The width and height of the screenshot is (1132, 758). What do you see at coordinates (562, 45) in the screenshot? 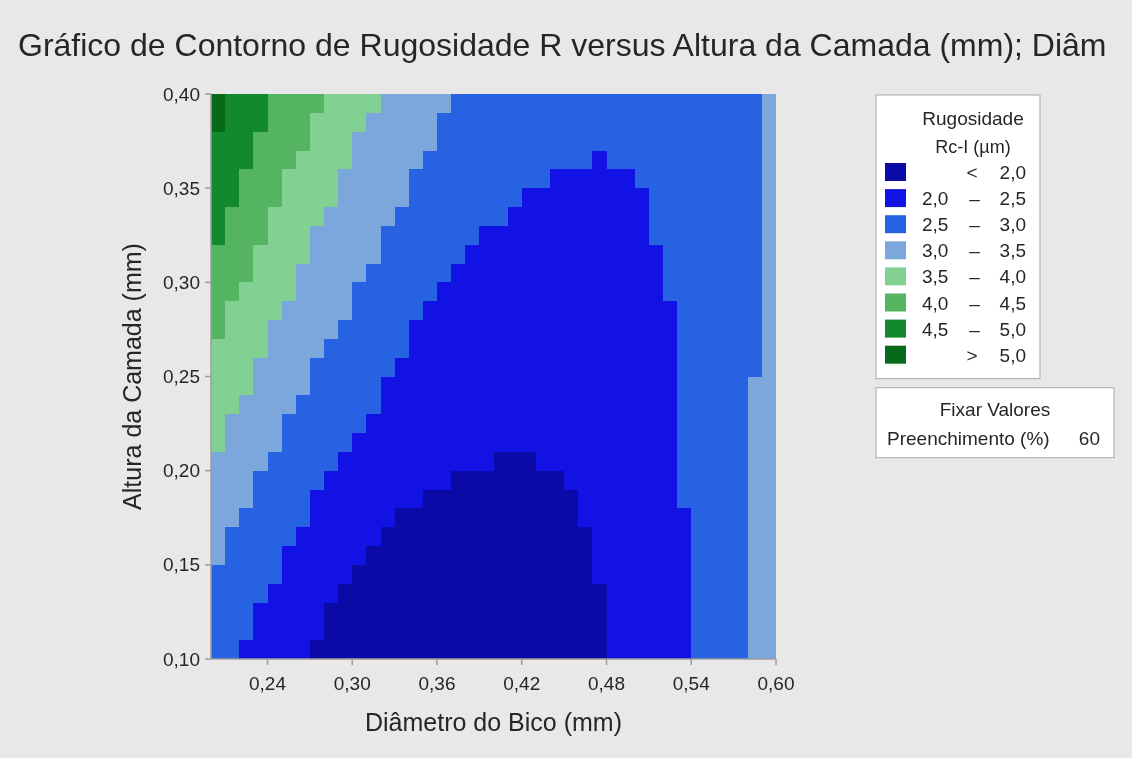
I see `chart-title: Gráfico de Contorno de Rugosidade R versus Altura da Camada (mm); Diâm` at bounding box center [562, 45].